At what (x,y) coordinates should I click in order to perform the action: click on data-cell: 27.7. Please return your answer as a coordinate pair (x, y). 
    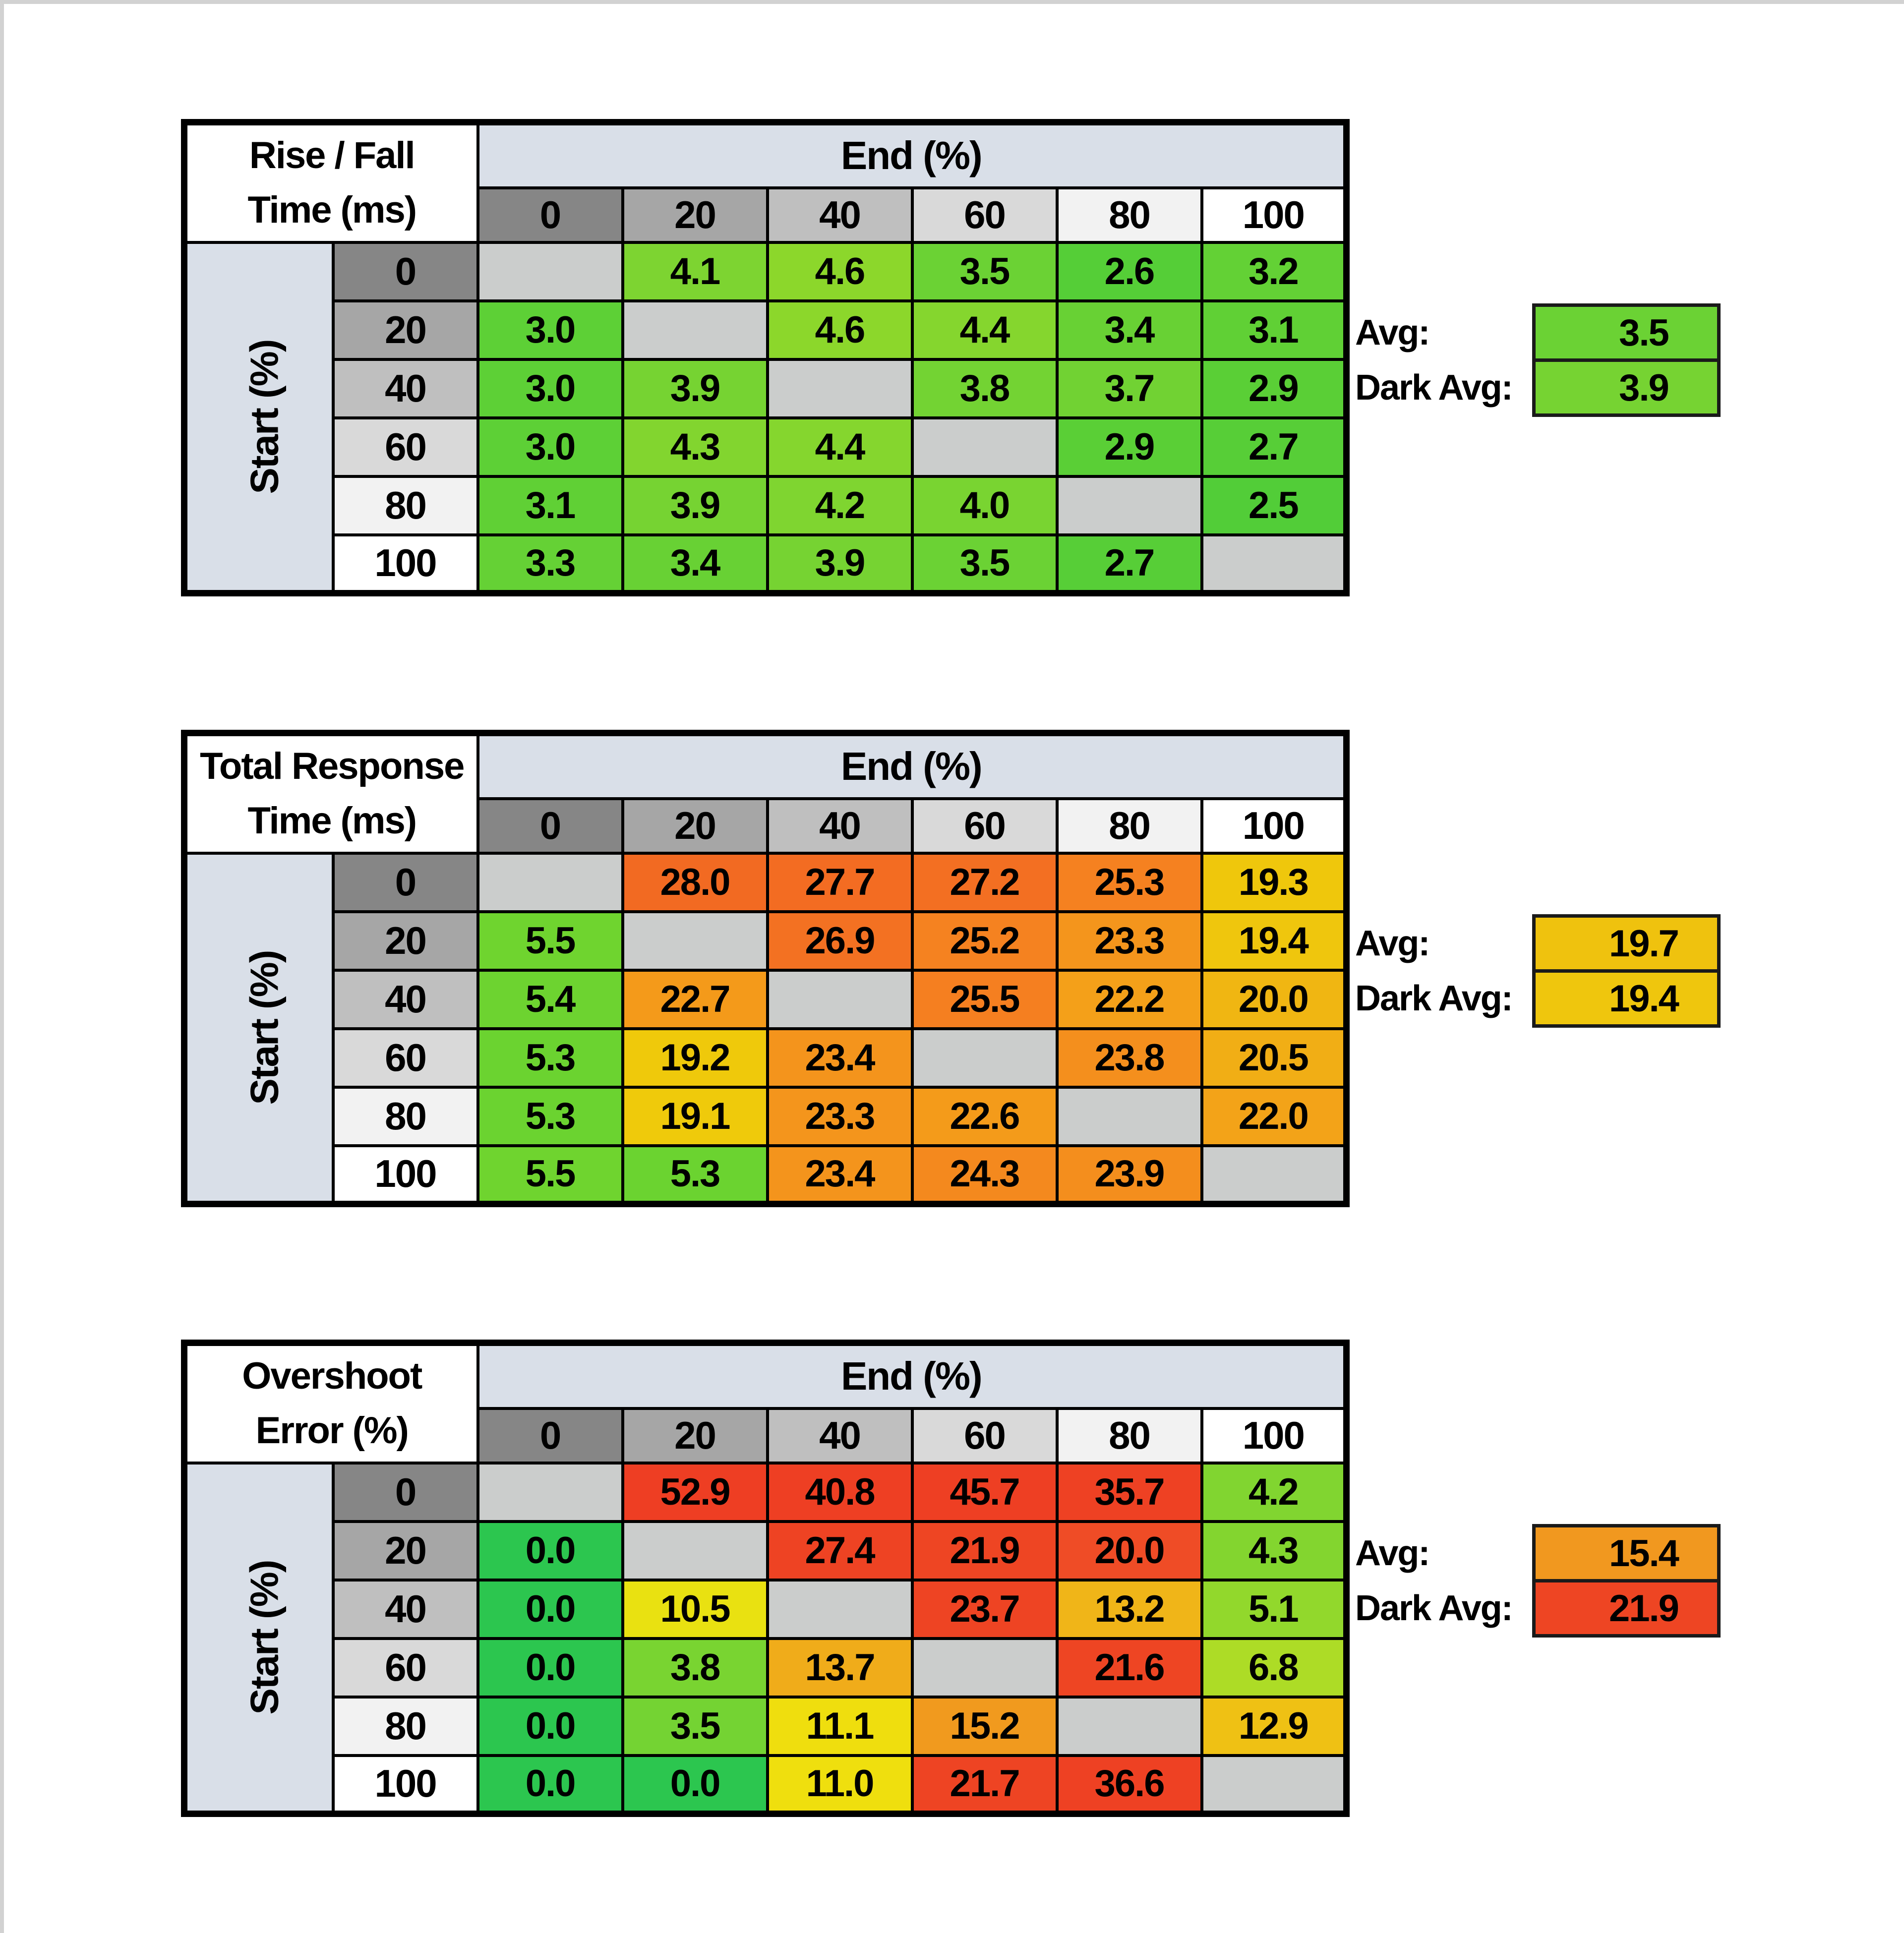
    Looking at the image, I should click on (840, 882).